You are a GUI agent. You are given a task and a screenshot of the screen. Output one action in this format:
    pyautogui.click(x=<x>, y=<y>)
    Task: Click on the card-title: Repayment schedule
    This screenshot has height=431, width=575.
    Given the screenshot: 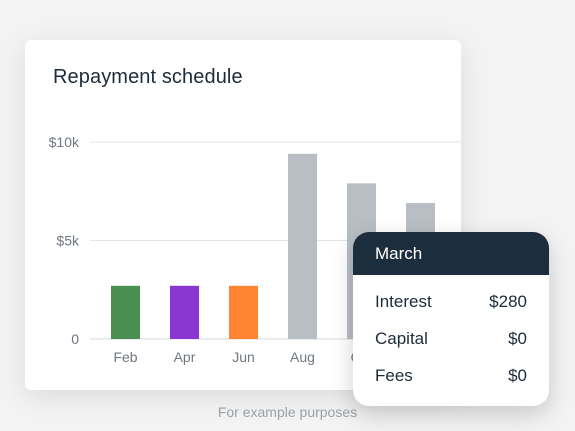 What is the action you would take?
    pyautogui.click(x=148, y=77)
    